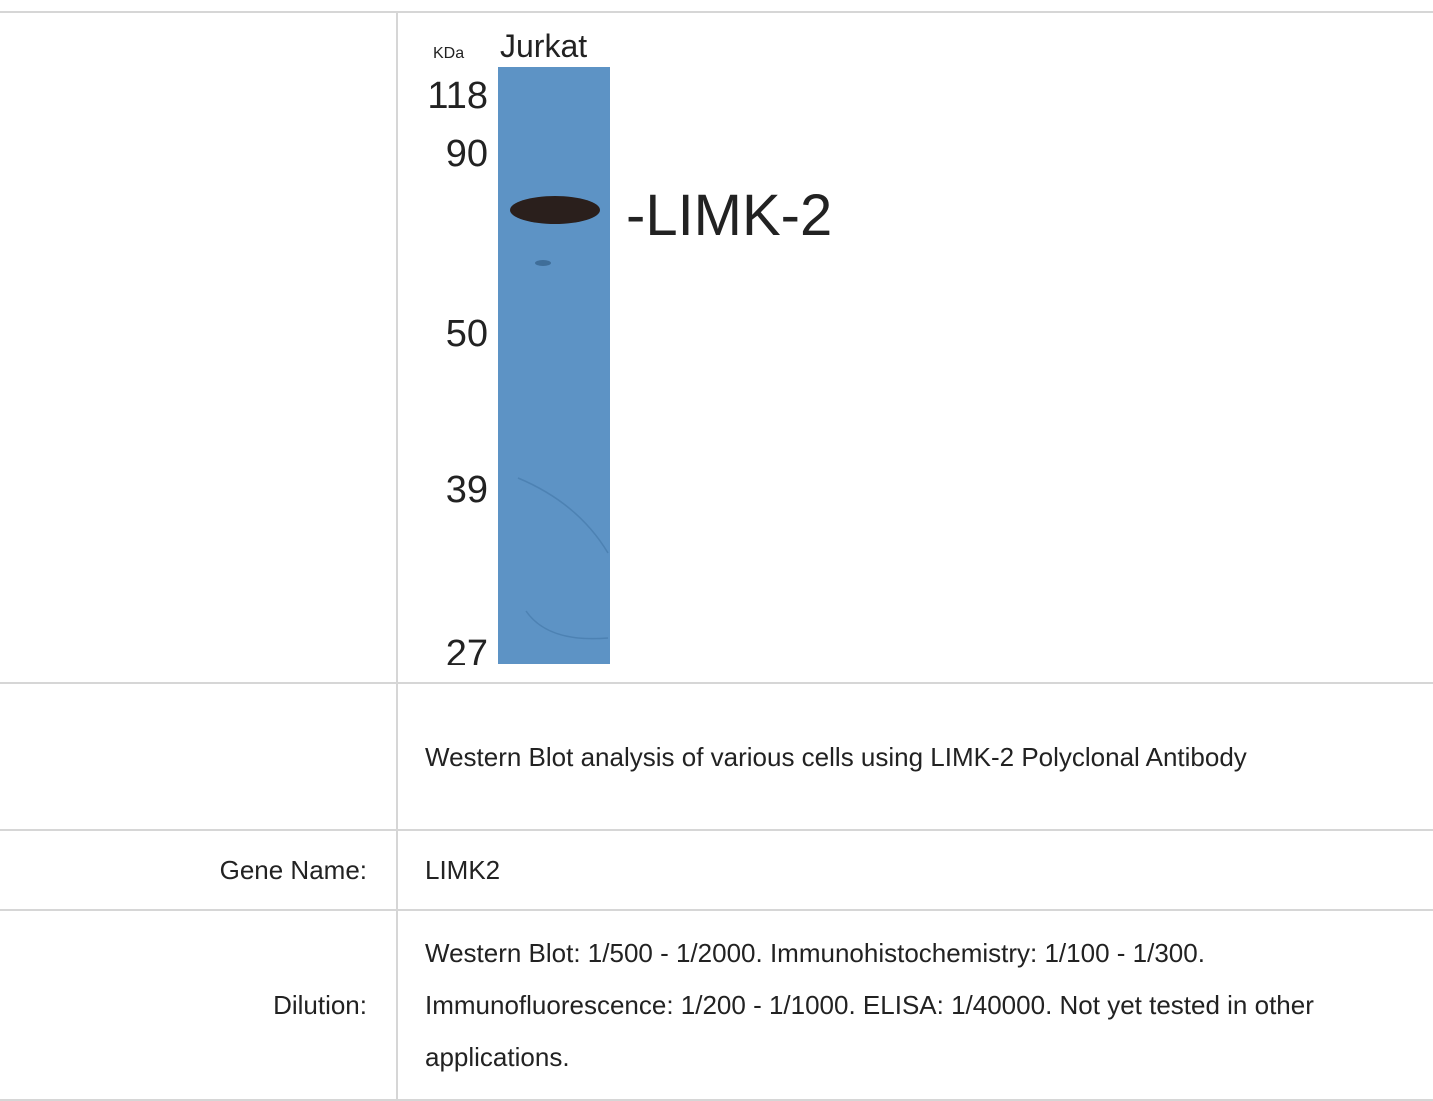 The width and height of the screenshot is (1433, 1101). I want to click on row-label: Dilution:, so click(199, 1005).